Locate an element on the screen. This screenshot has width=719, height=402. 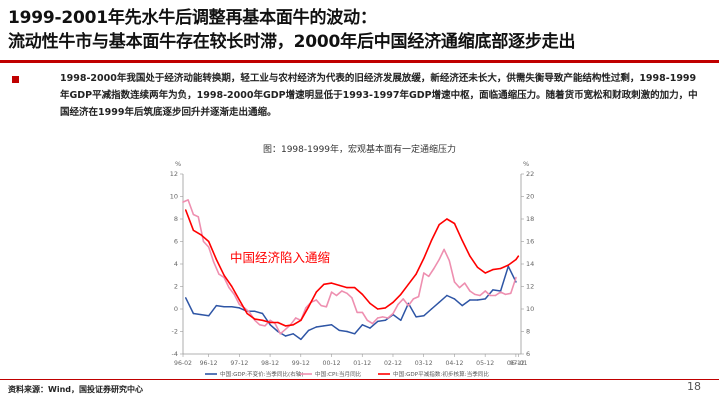
x-tick-label: 06-12 is located at coordinates (516, 363).